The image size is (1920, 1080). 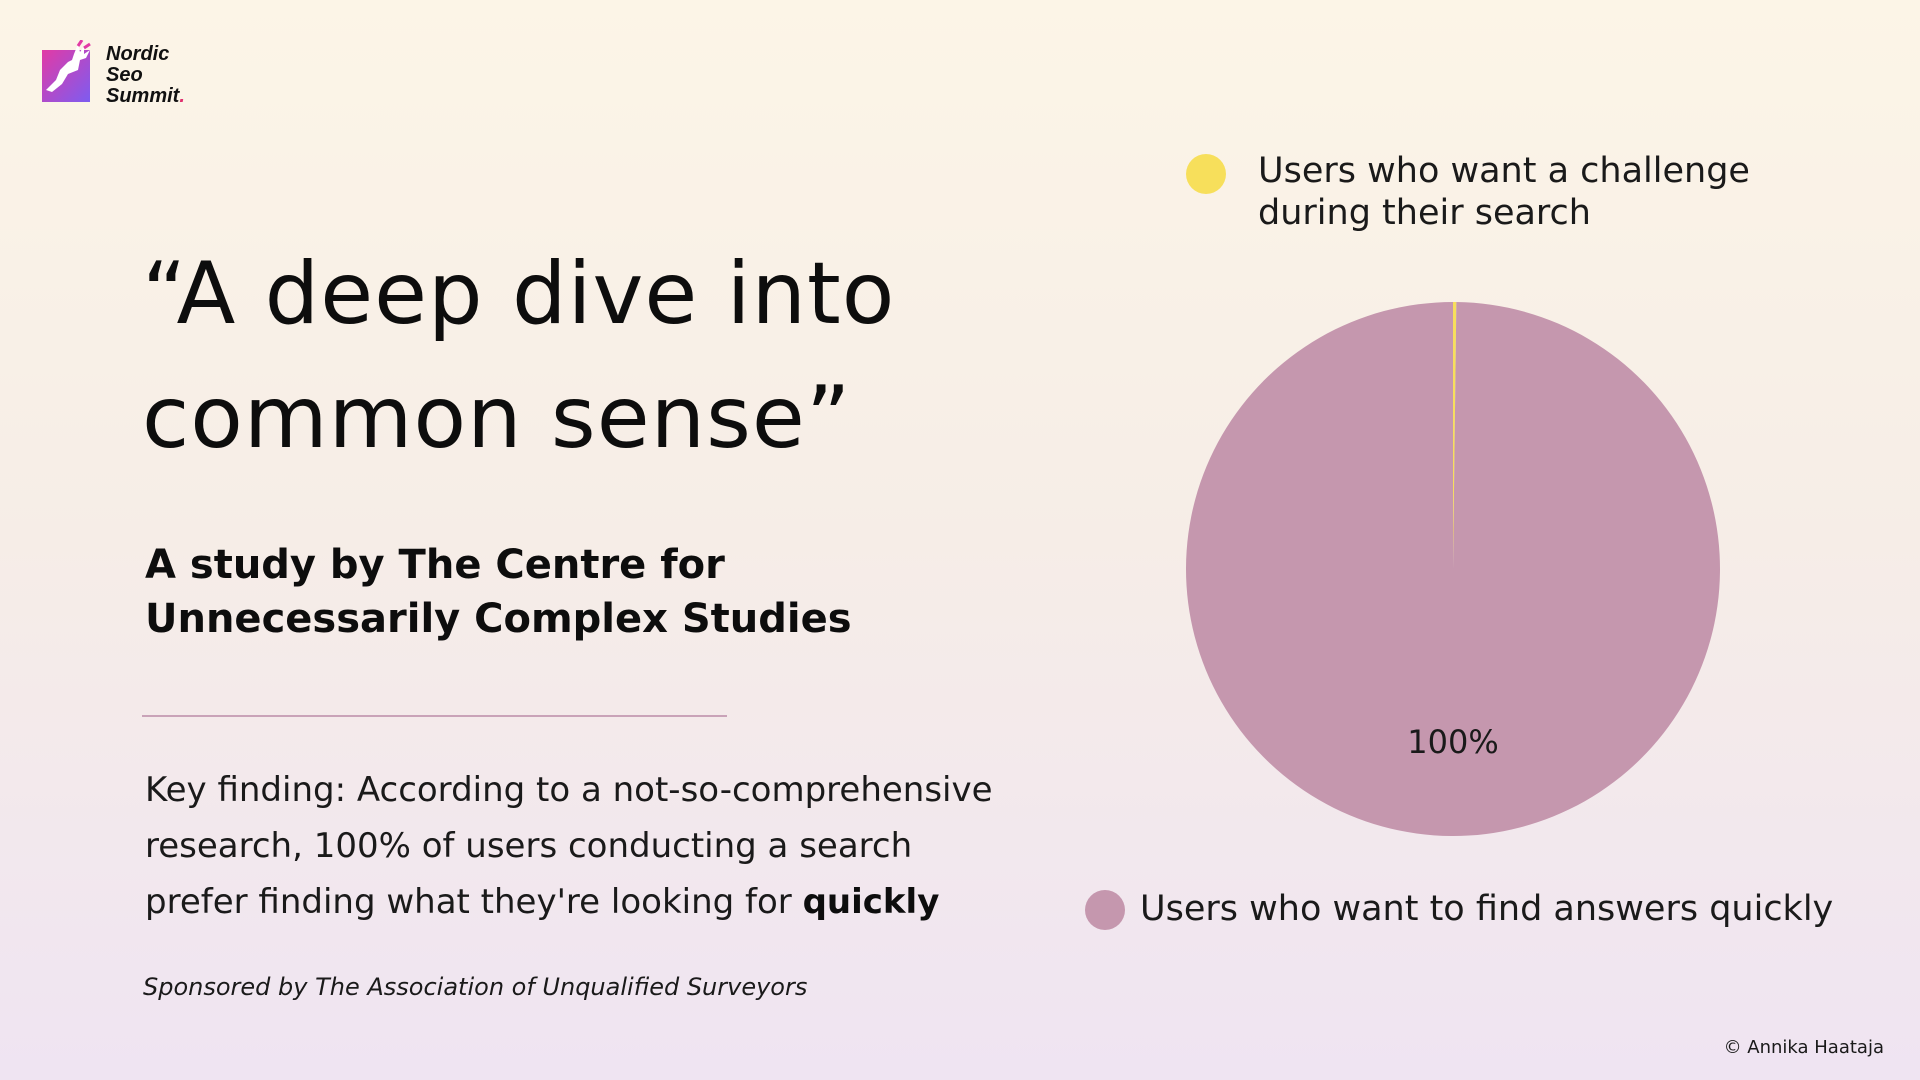 I want to click on pie-slices, so click(x=1453, y=569).